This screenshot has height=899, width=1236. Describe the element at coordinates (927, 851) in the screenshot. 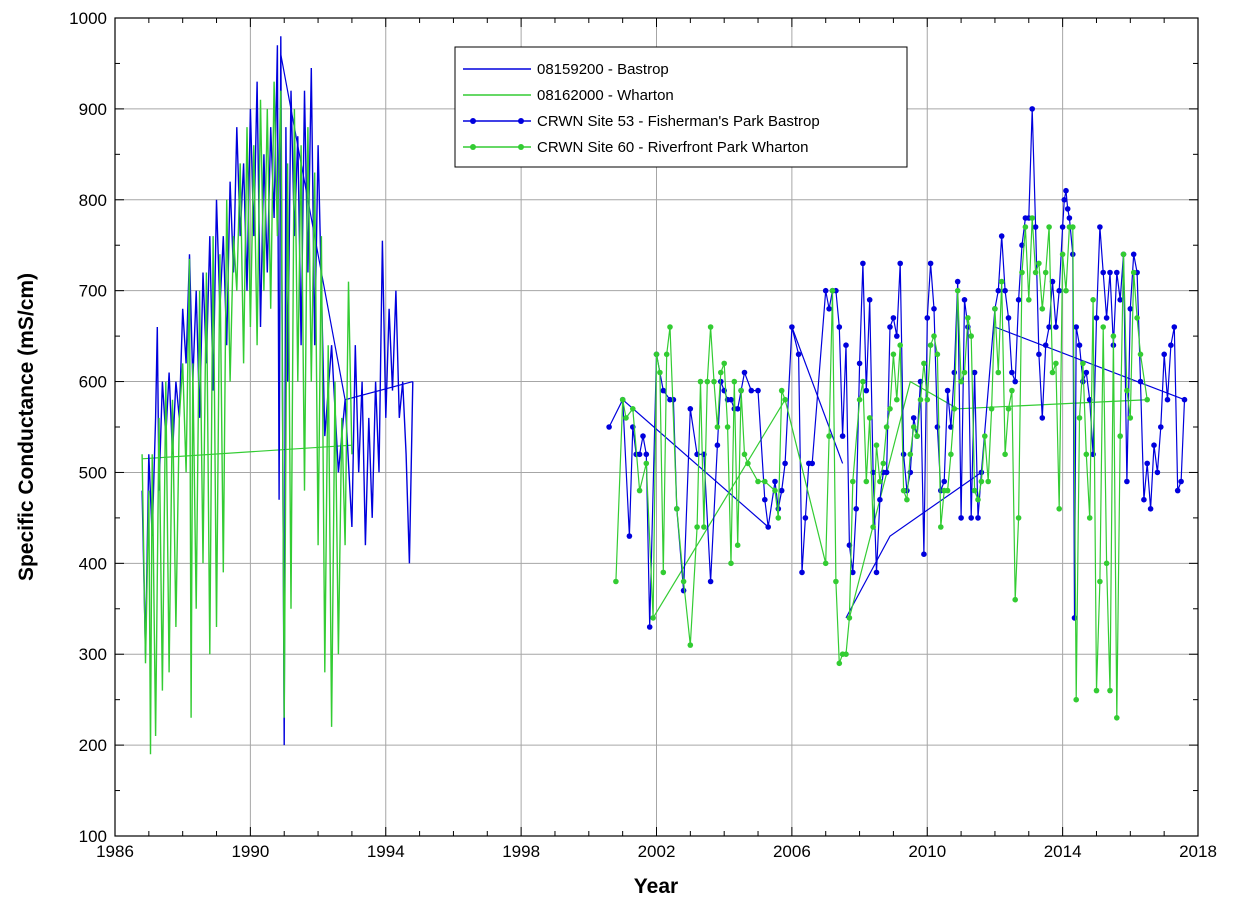

I see `x-tick-label: 2010` at that location.